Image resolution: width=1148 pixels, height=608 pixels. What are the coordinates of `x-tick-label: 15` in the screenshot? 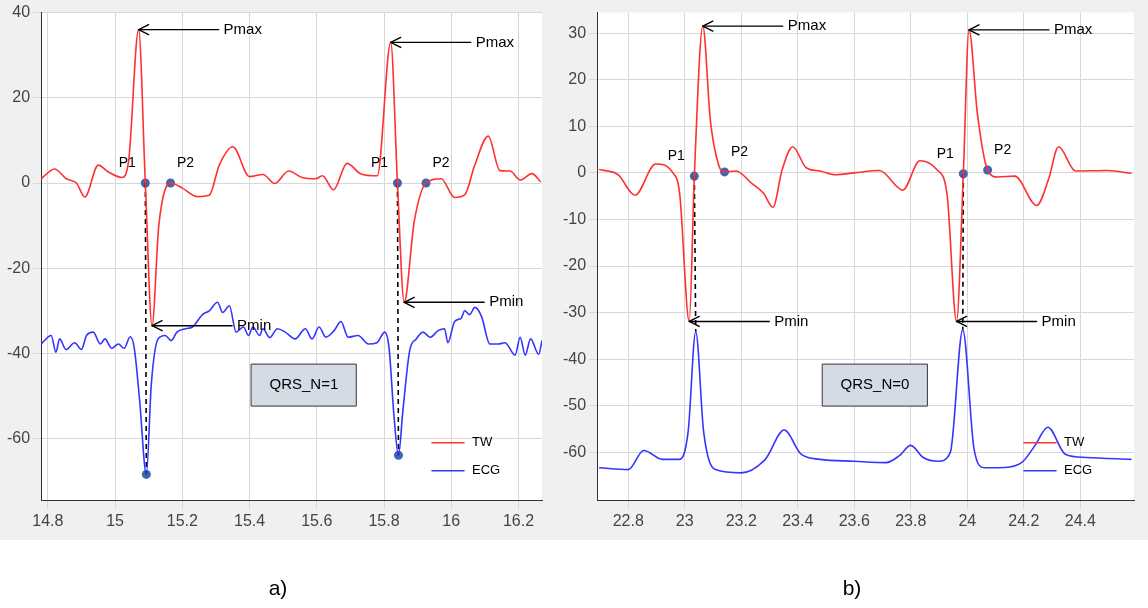 It's located at (115, 520).